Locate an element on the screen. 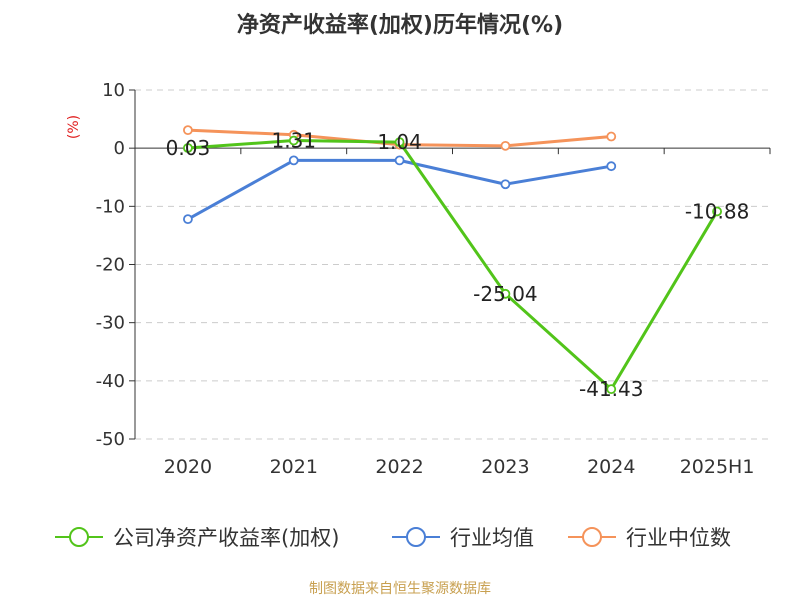 The width and height of the screenshot is (800, 604). chart-title: 净资产收益率(加权)历年情况(%) is located at coordinates (400, 25).